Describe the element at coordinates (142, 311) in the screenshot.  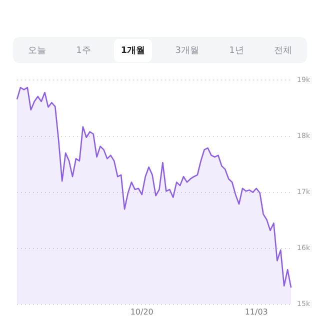
I see `x-tick-label: 10/20` at that location.